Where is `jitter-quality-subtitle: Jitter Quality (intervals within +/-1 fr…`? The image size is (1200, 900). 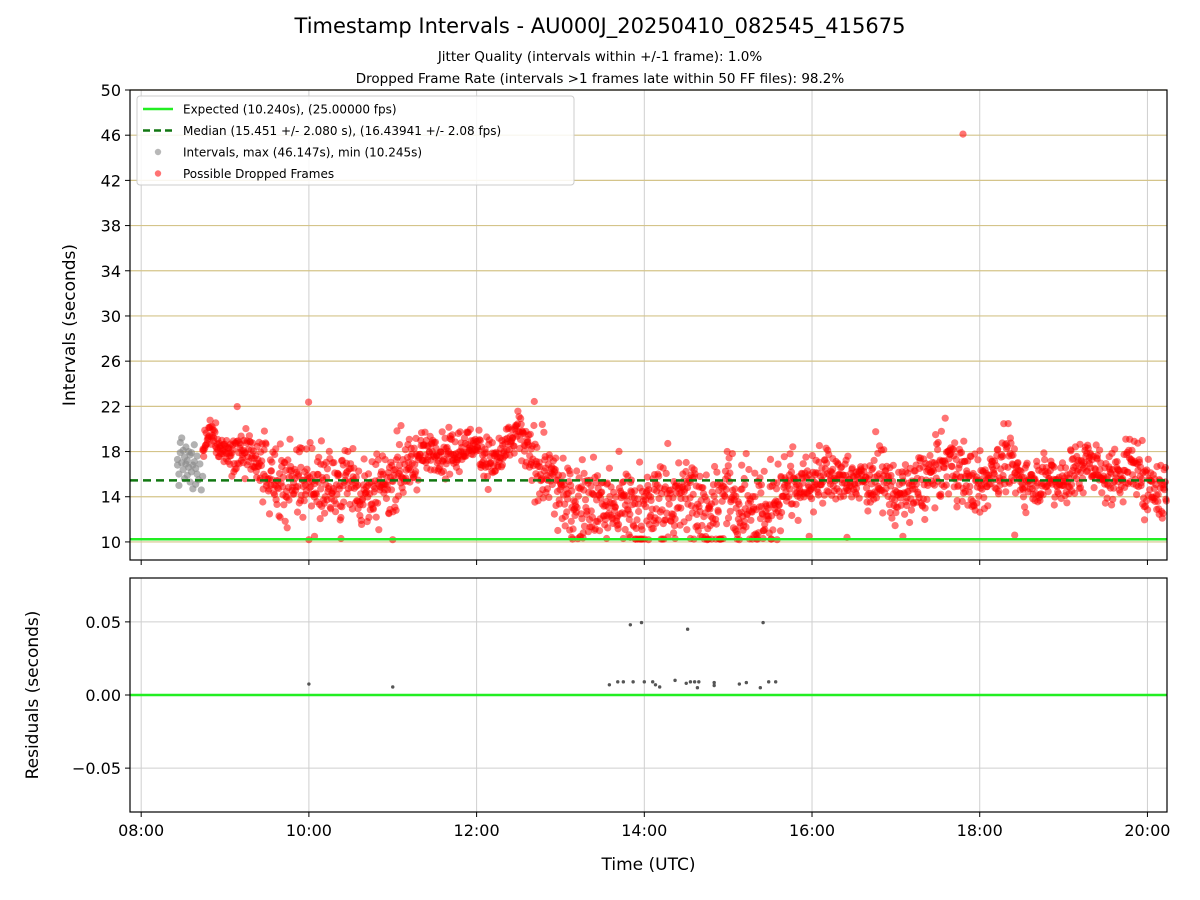 jitter-quality-subtitle: Jitter Quality (intervals within +/-1 fr… is located at coordinates (600, 57).